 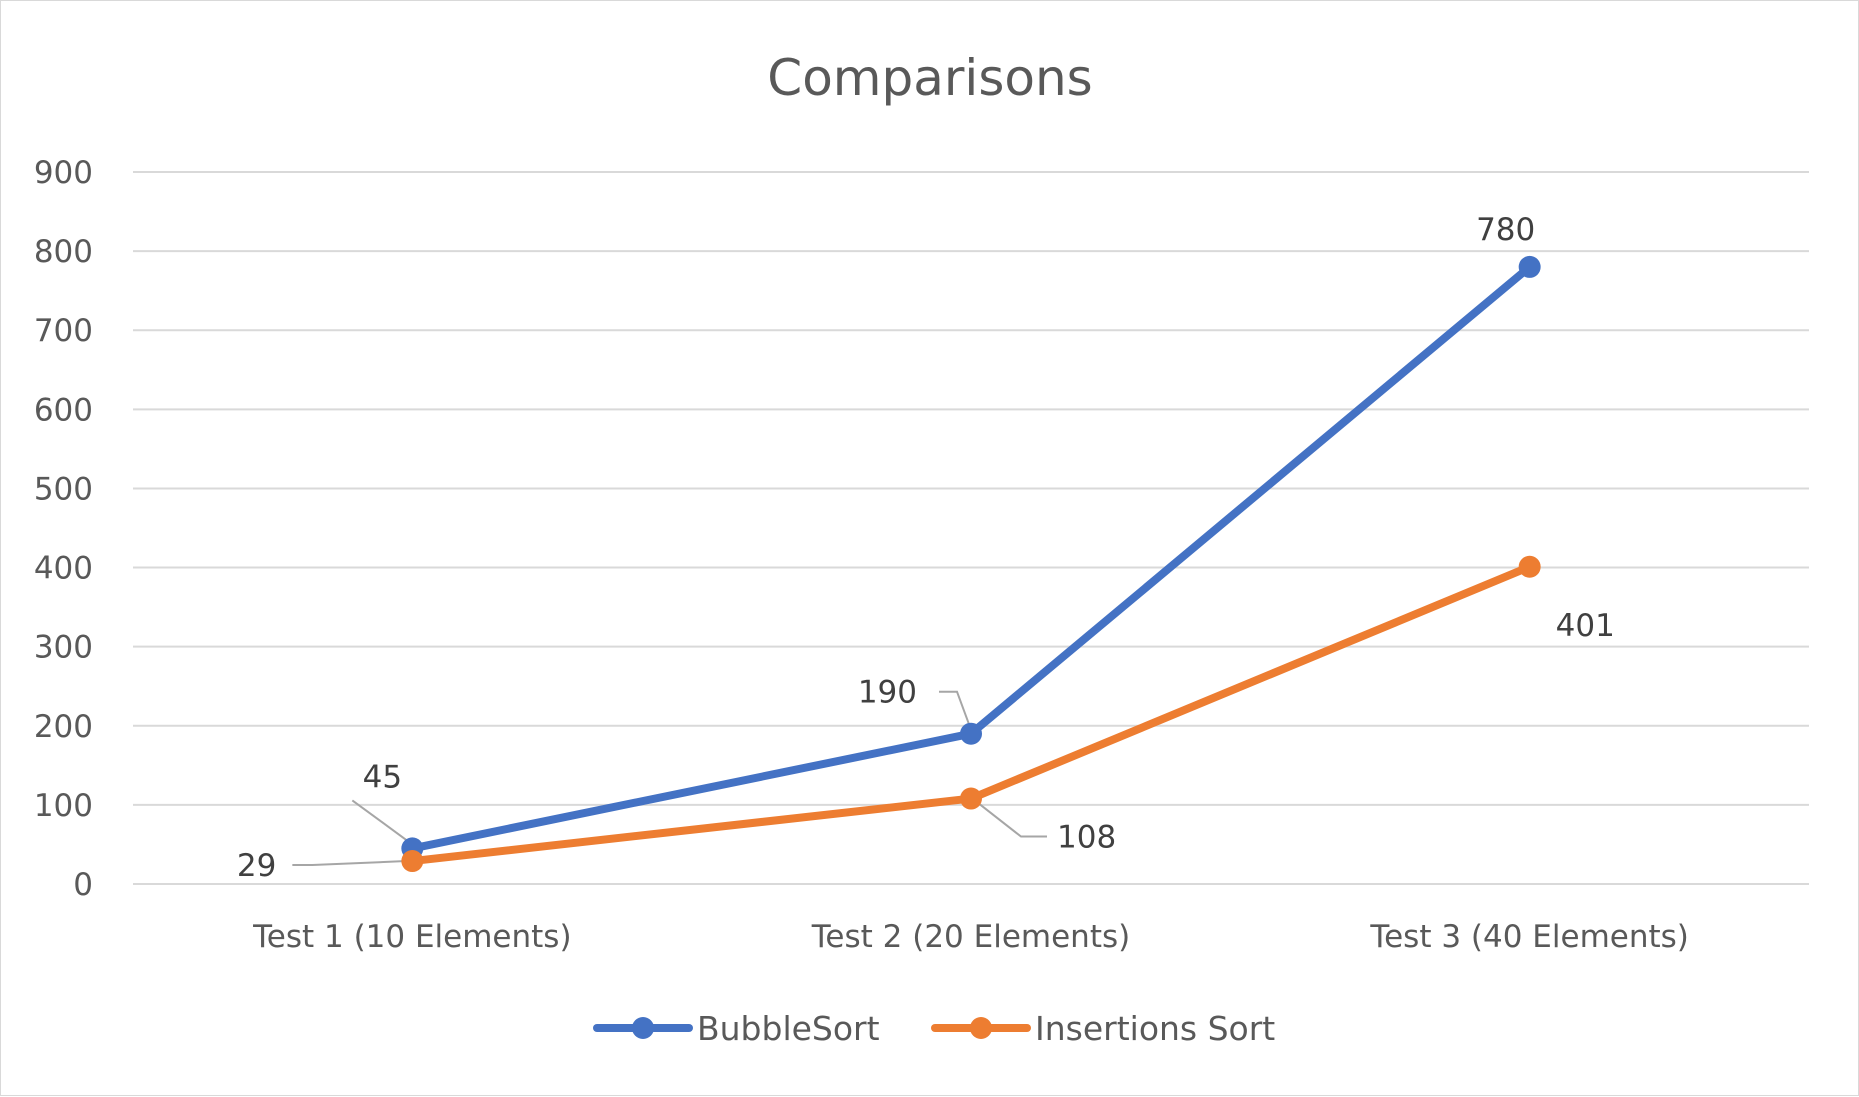 I want to click on x-tick-label: Test 3 (40 Elements), so click(x=1528, y=937).